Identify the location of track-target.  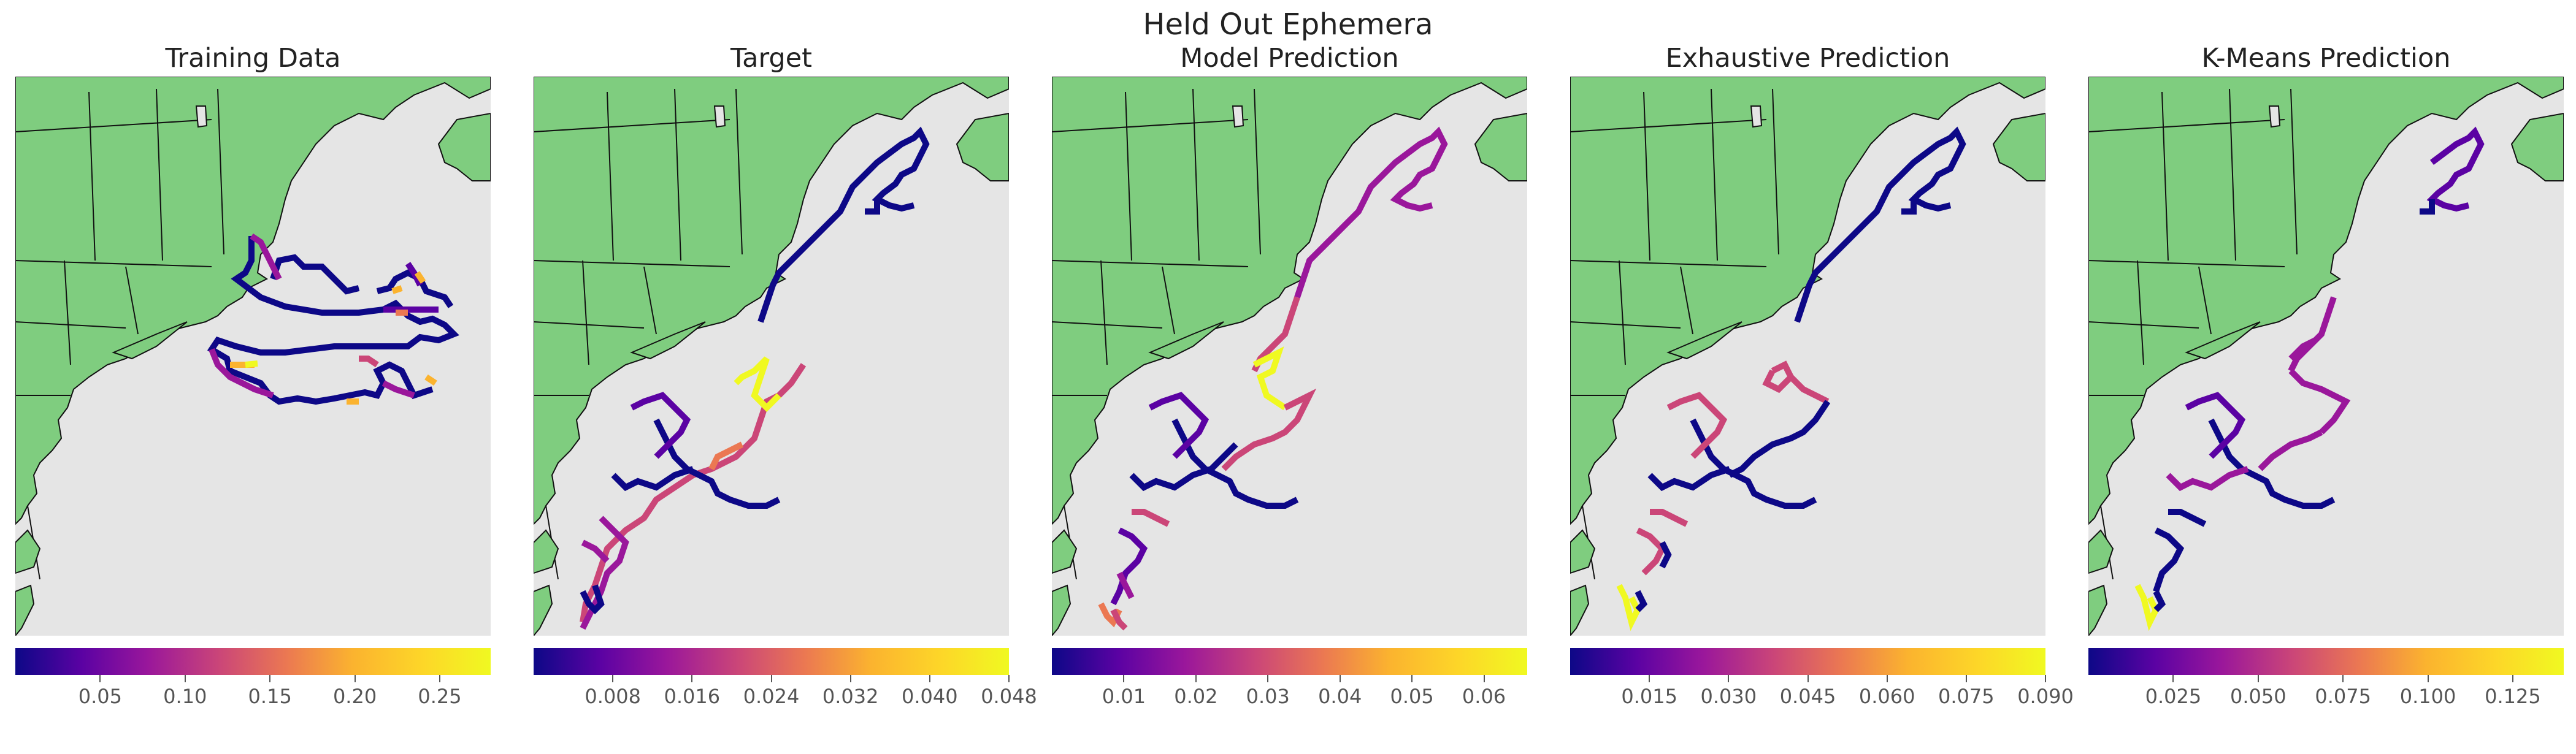
(755, 378).